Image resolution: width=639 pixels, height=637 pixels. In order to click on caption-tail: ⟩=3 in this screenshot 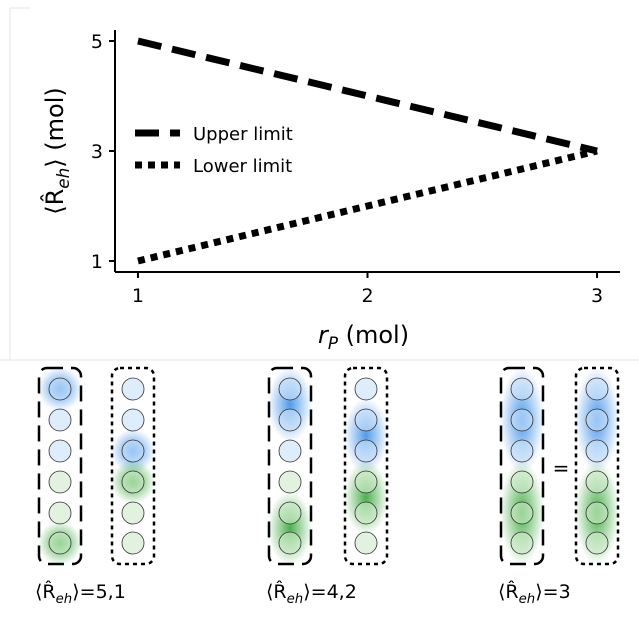, I will do `click(552, 592)`.